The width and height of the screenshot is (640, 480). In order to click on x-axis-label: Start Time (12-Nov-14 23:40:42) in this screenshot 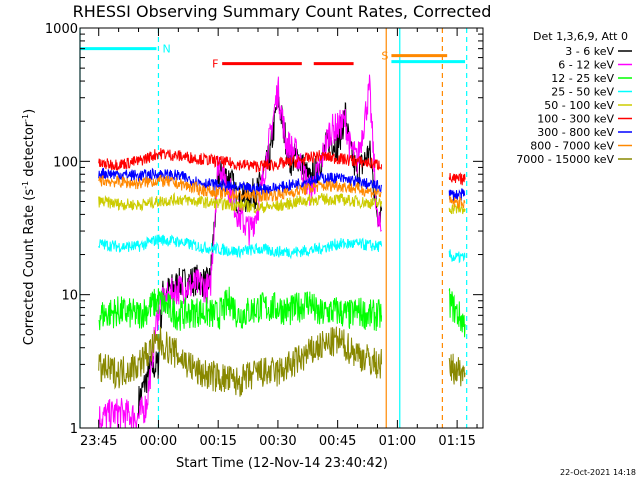, I will do `click(282, 463)`.